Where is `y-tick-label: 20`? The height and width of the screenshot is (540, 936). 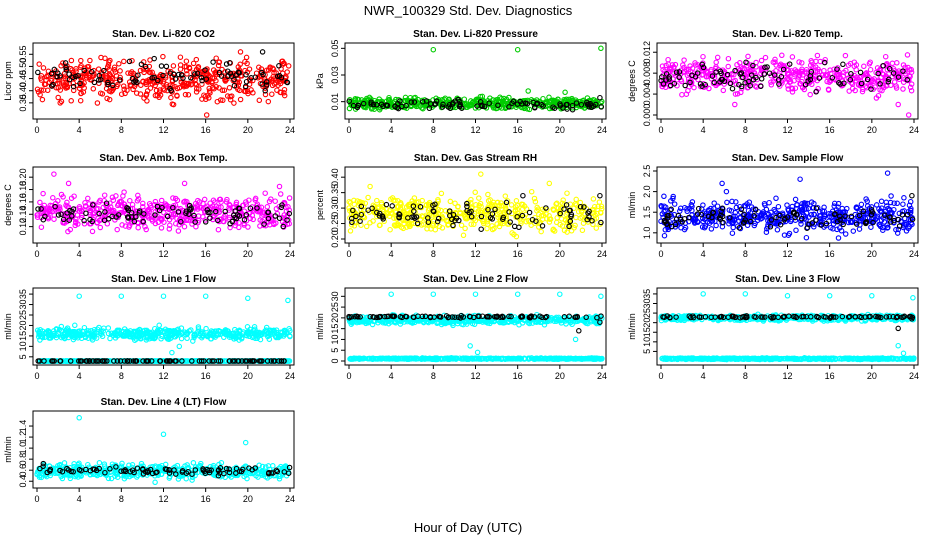
y-tick-label: 20 is located at coordinates (335, 318).